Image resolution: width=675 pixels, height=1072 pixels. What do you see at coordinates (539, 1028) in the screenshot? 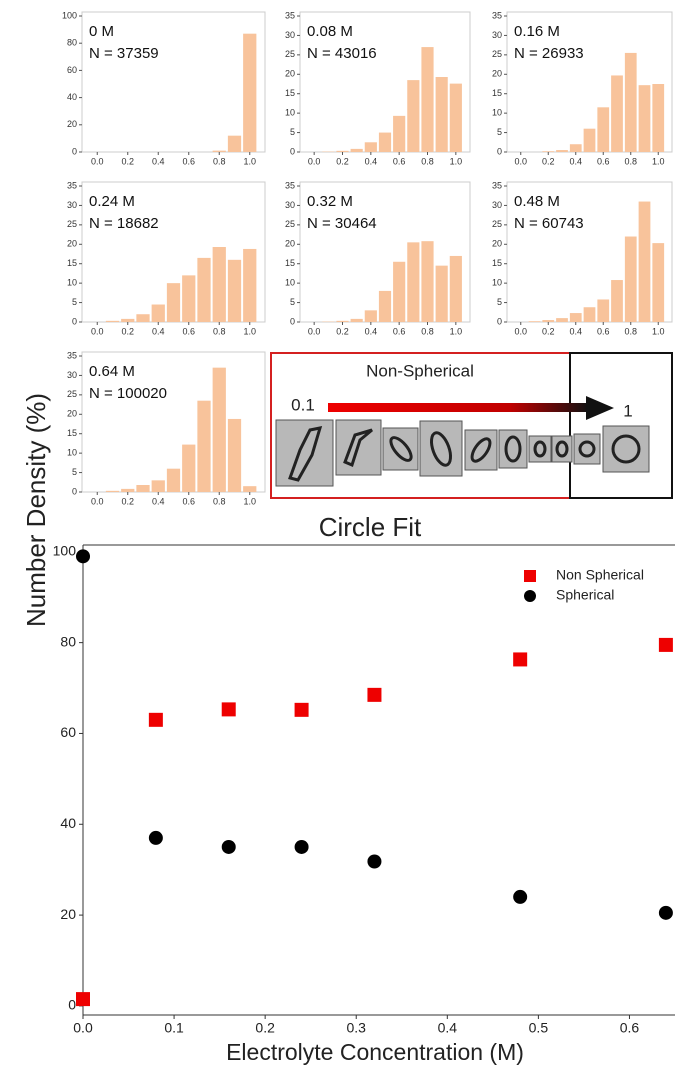
I see `x-tick-label: 0.5` at bounding box center [539, 1028].